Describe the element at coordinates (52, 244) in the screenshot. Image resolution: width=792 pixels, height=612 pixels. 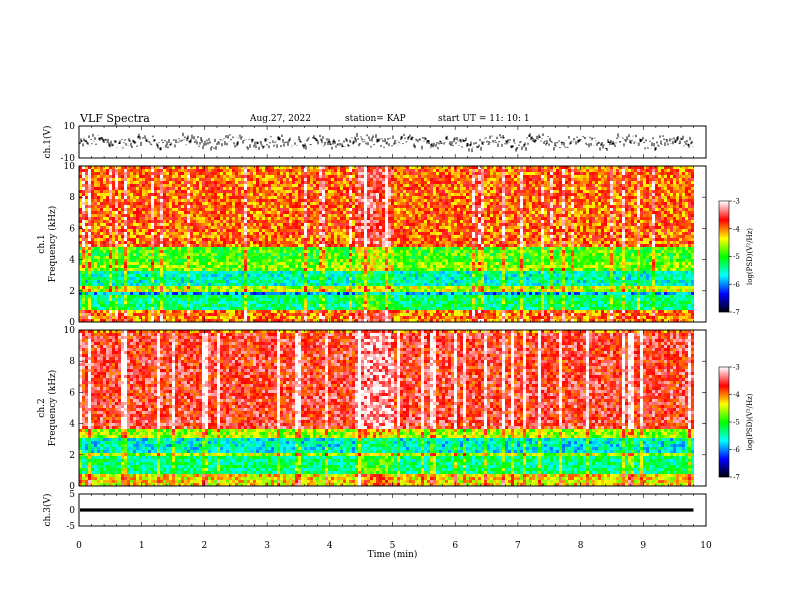
I see `ch1-y-axis-label: Frequency (kHz)` at that location.